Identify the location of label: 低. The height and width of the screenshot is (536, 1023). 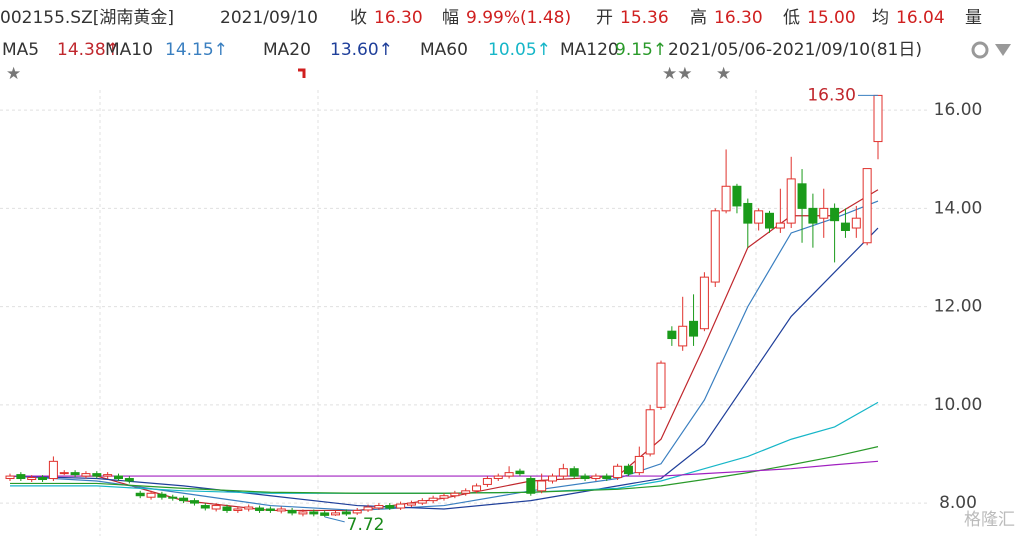
(791, 18).